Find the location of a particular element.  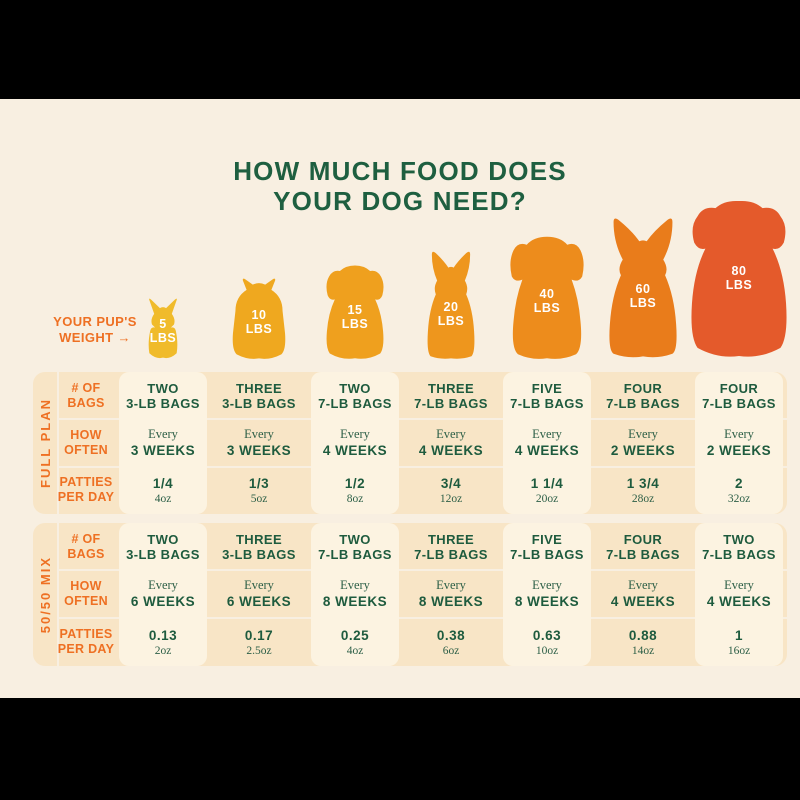

cell-patties: 1 3/4 28oz is located at coordinates (643, 490).